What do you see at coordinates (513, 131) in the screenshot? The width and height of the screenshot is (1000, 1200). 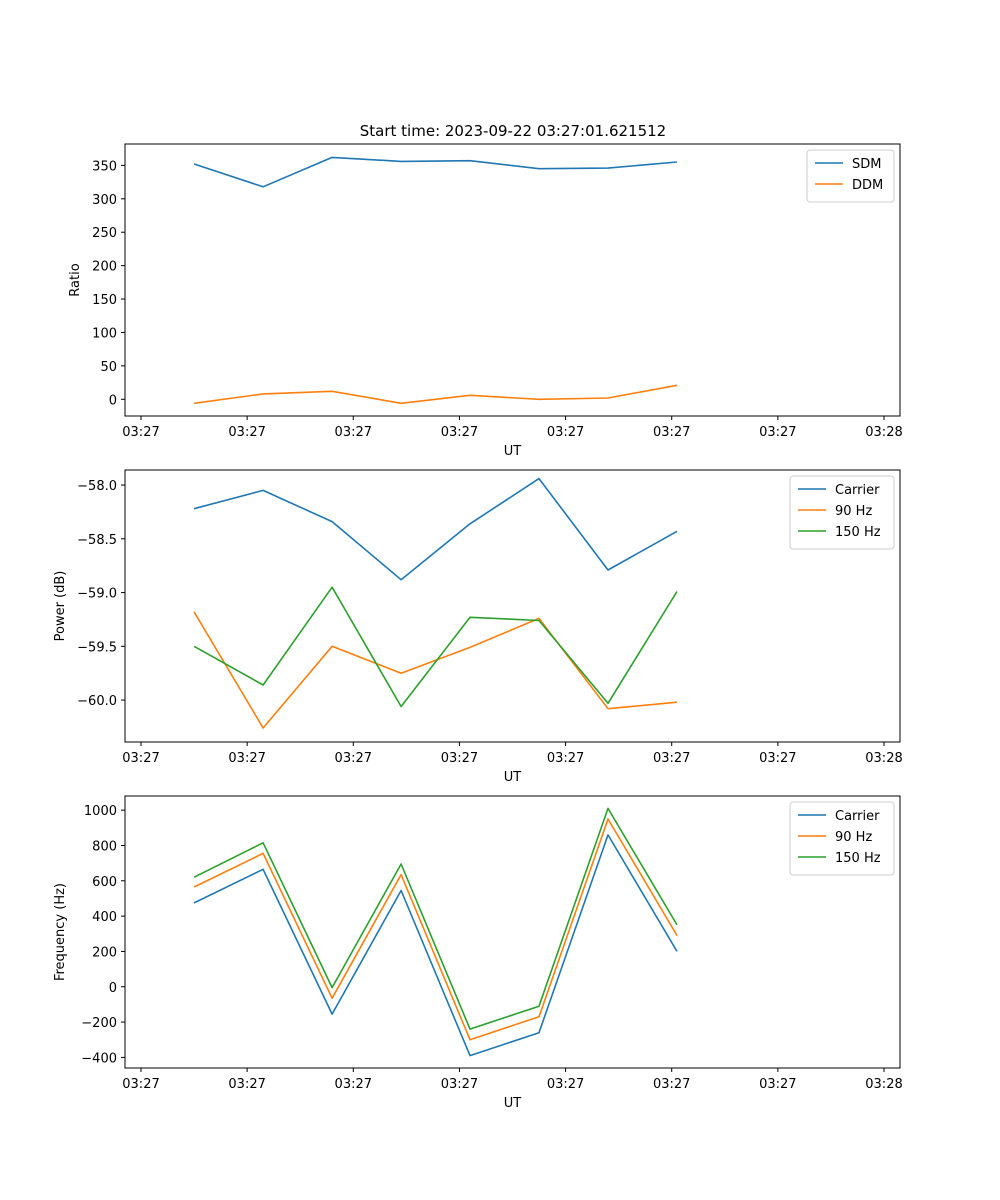 I see `figure-title: Start time: 2023-09-22 03:27:01.621512` at bounding box center [513, 131].